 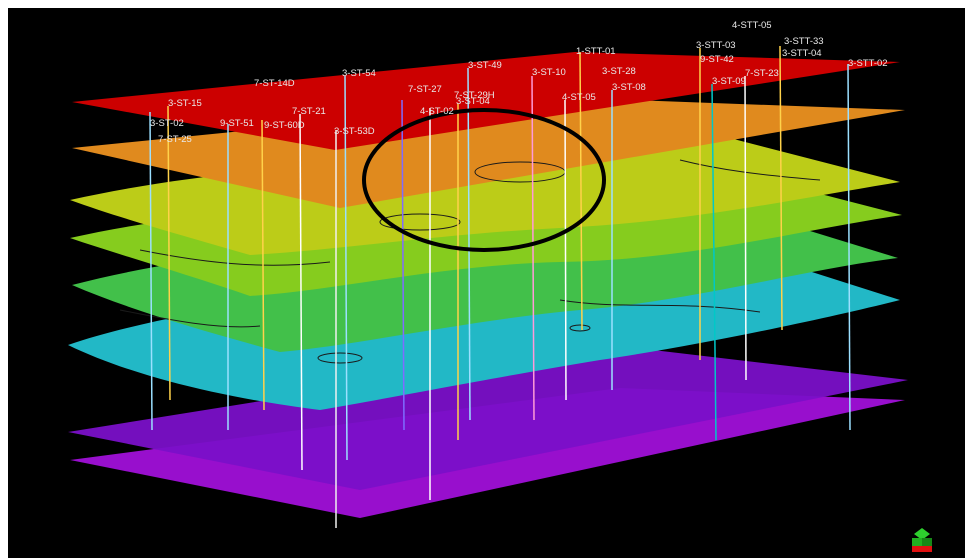 I want to click on well-label-7-ST-27: 7-ST-27, so click(x=425, y=89).